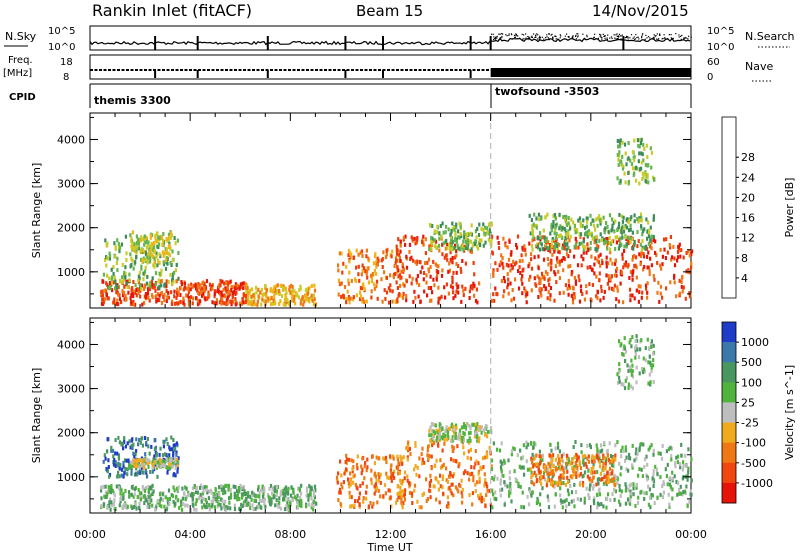 The height and width of the screenshot is (554, 800). What do you see at coordinates (744, 258) in the screenshot?
I see `colorbar-tick-label: 8` at bounding box center [744, 258].